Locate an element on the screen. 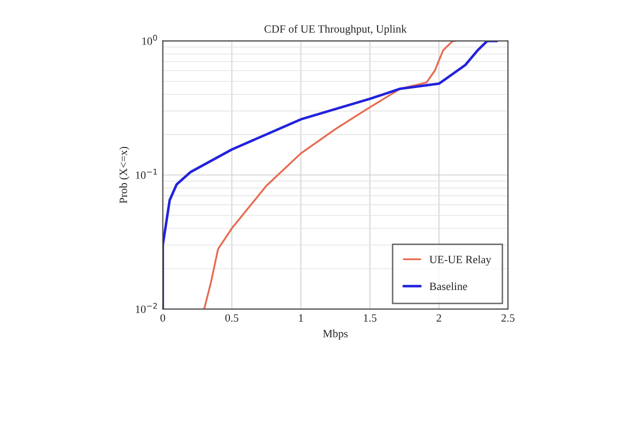 This screenshot has width=631, height=431. x-tick-label: 2 is located at coordinates (439, 318).